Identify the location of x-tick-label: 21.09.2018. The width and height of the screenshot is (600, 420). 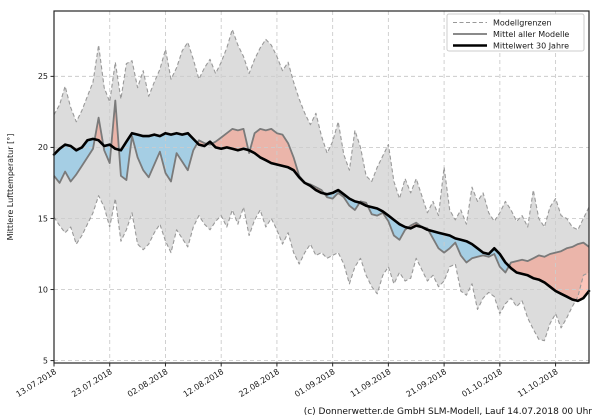
(427, 383).